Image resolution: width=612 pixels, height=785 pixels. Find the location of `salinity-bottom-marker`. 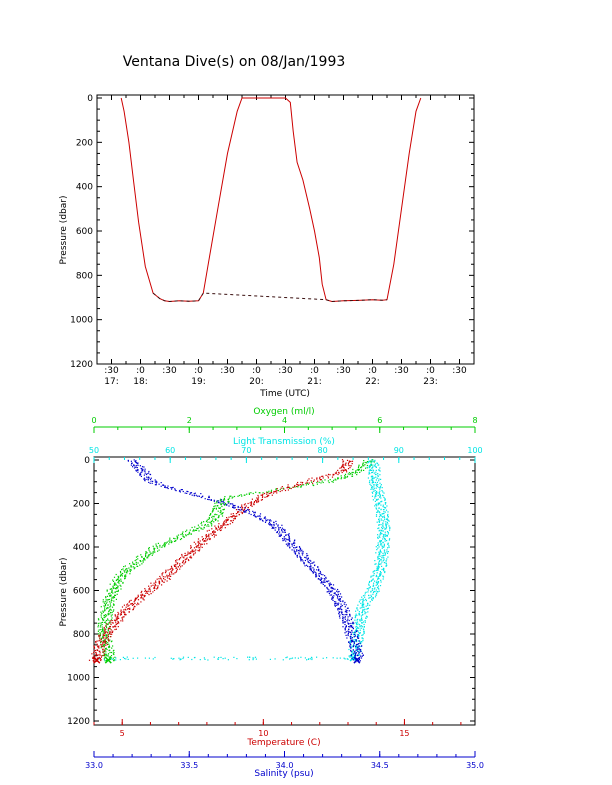

salinity-bottom-marker is located at coordinates (357, 660).